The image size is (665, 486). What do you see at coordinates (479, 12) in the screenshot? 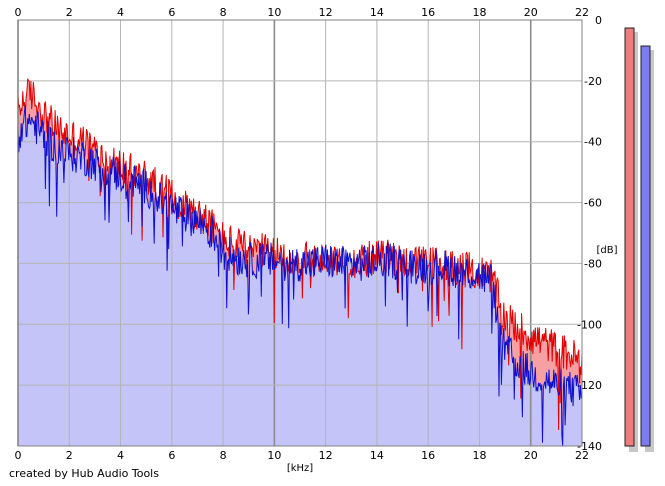
I see `x-tick-label-top: 18` at bounding box center [479, 12].